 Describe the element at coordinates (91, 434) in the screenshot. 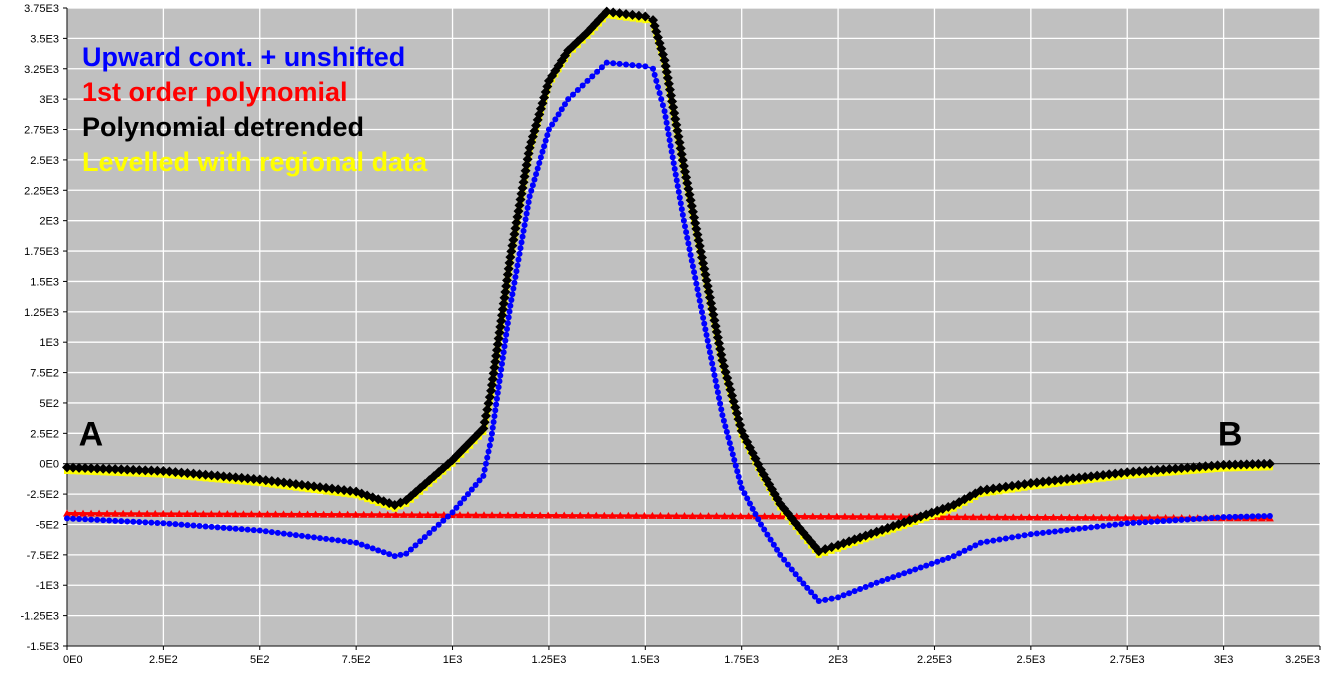

I see `profile-end-label: A` at that location.